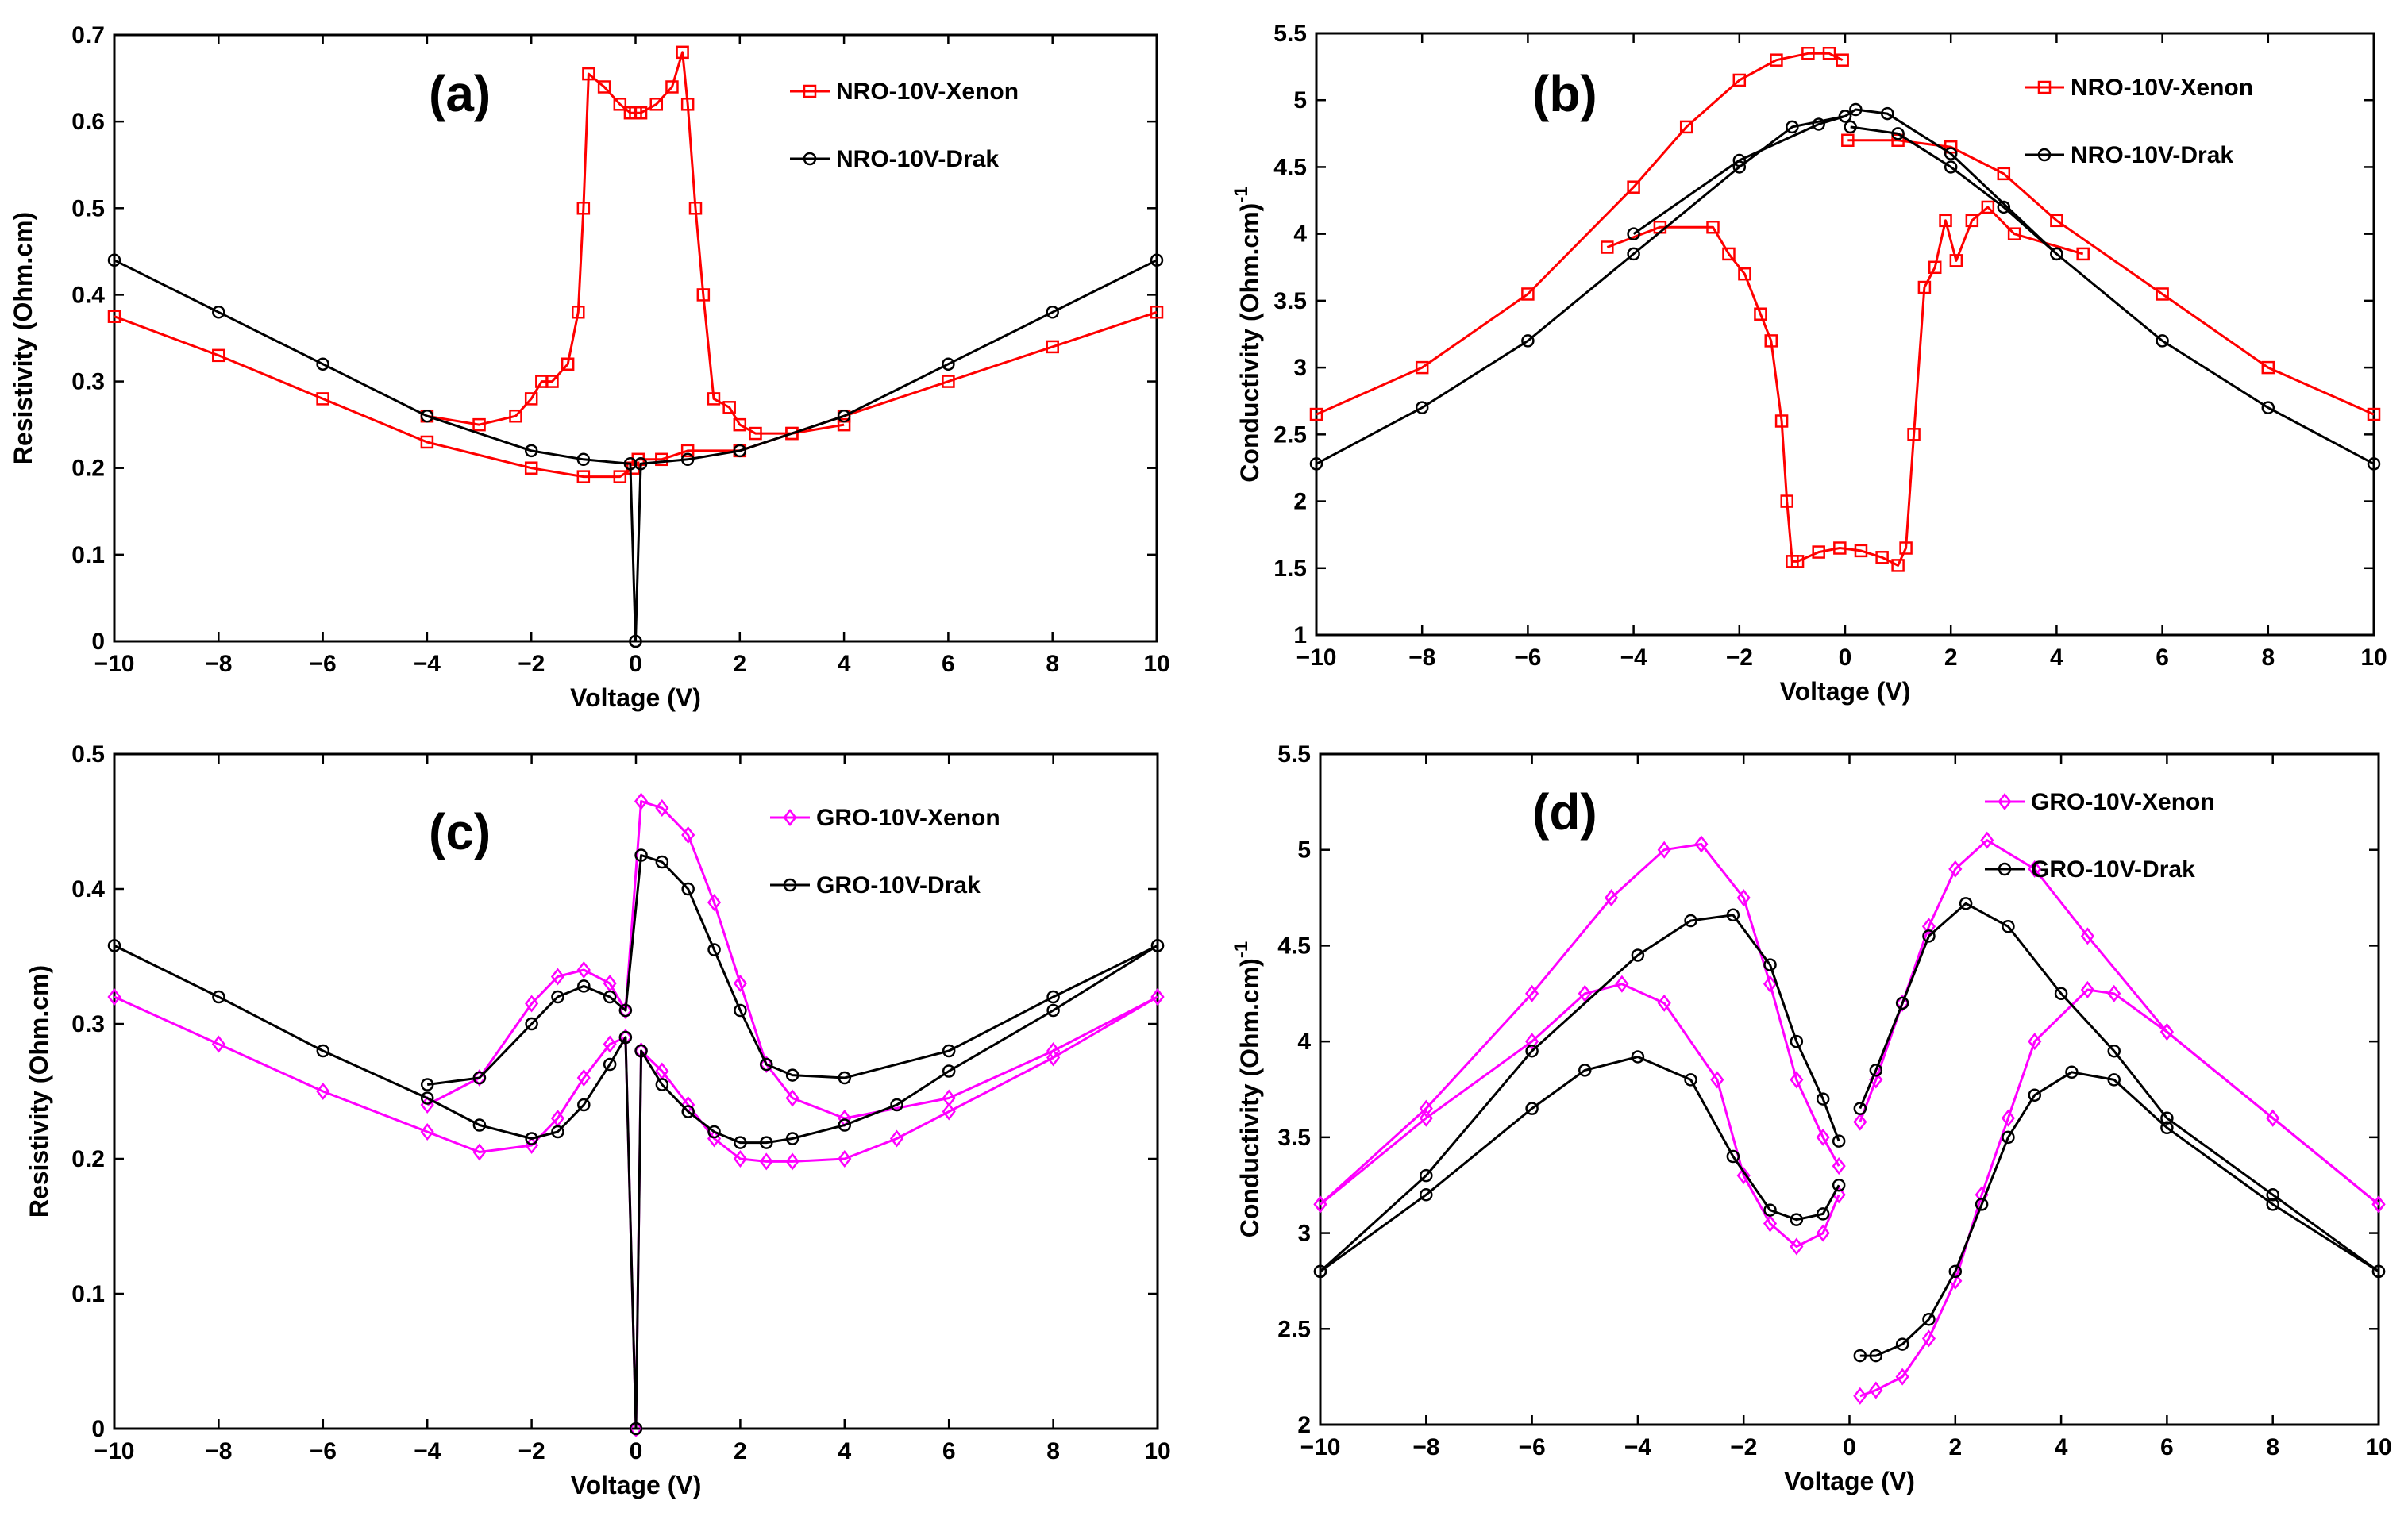 The height and width of the screenshot is (1539, 2408). Describe the element at coordinates (2113, 869) in the screenshot. I see `legend-label: GRO-10V-Drak` at that location.